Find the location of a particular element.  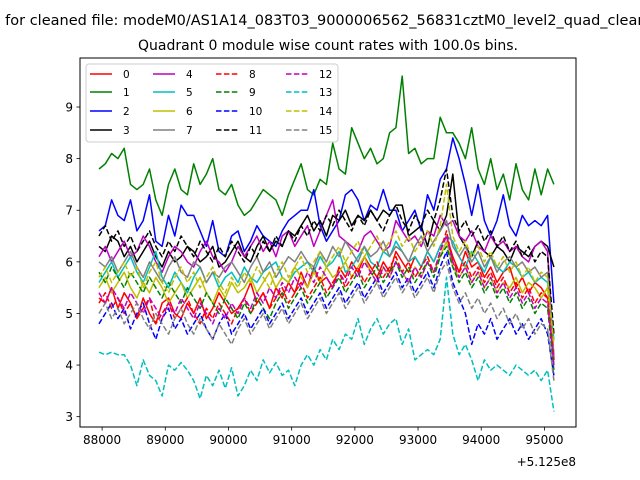

legend-label-13: 13 is located at coordinates (325, 93).